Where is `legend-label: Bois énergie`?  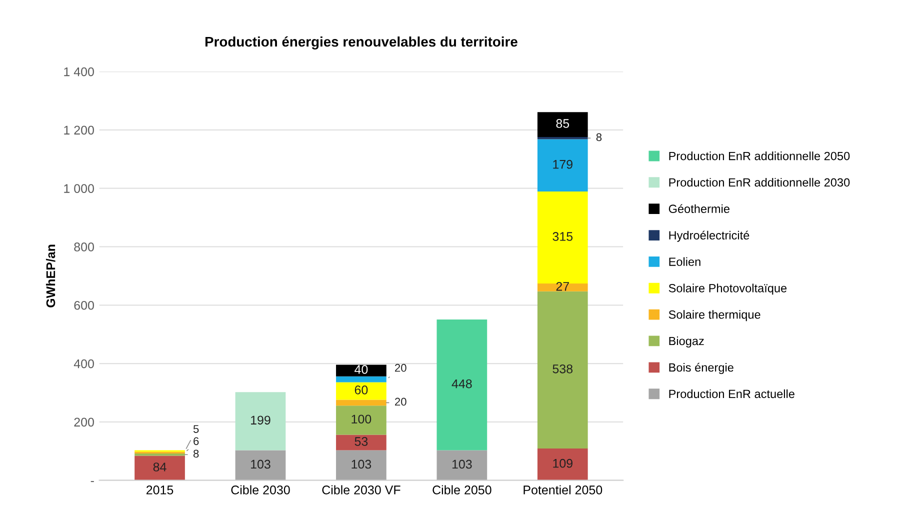
legend-label: Bois énergie is located at coordinates (701, 368).